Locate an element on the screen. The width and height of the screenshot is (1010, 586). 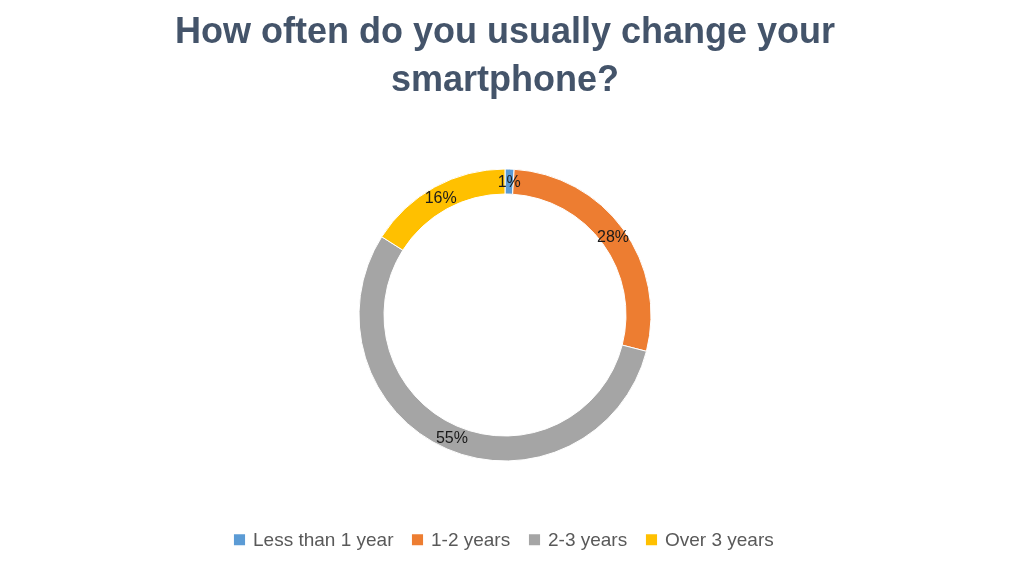
legend-label: 1-2 years is located at coordinates (471, 539).